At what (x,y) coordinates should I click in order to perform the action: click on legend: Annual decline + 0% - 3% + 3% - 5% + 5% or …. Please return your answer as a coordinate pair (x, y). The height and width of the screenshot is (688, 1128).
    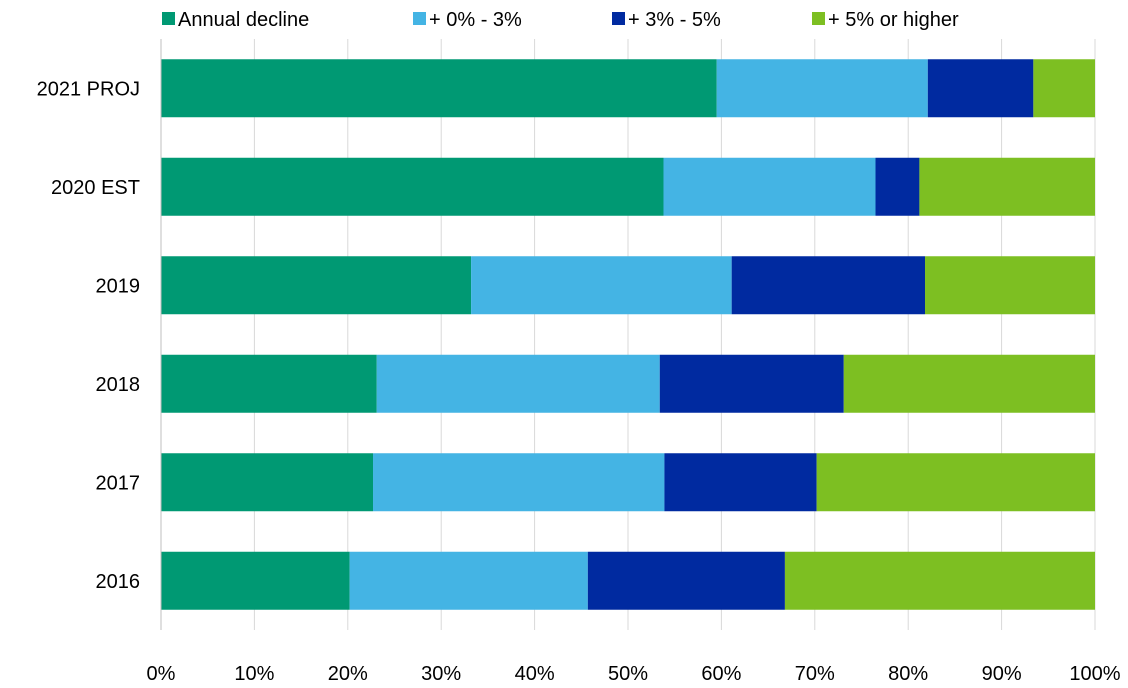
    Looking at the image, I should click on (560, 20).